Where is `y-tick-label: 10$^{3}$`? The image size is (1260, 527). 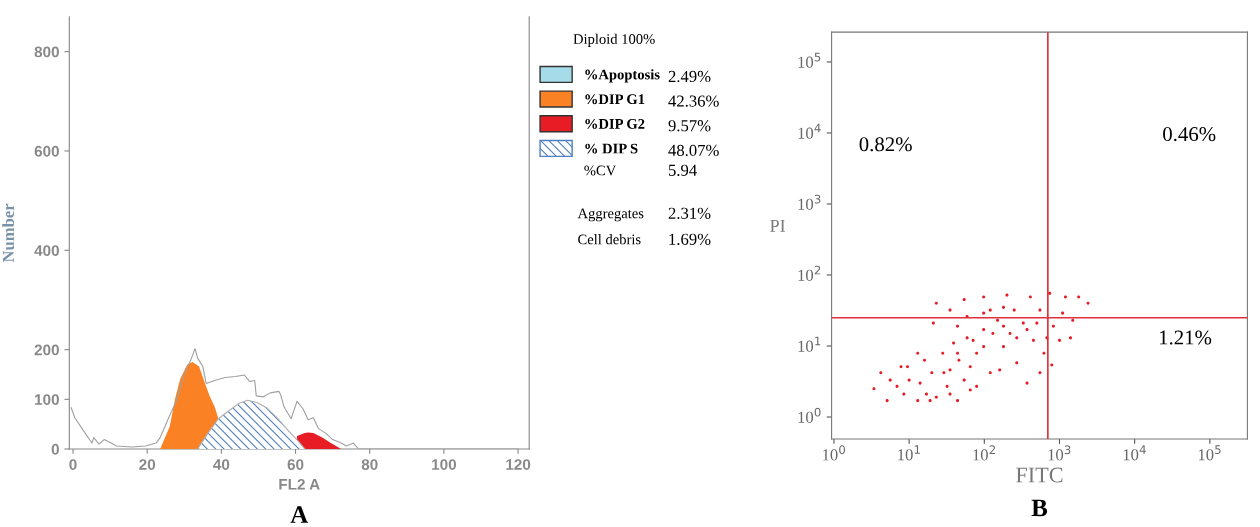 y-tick-label: 10$^{3}$ is located at coordinates (809, 202).